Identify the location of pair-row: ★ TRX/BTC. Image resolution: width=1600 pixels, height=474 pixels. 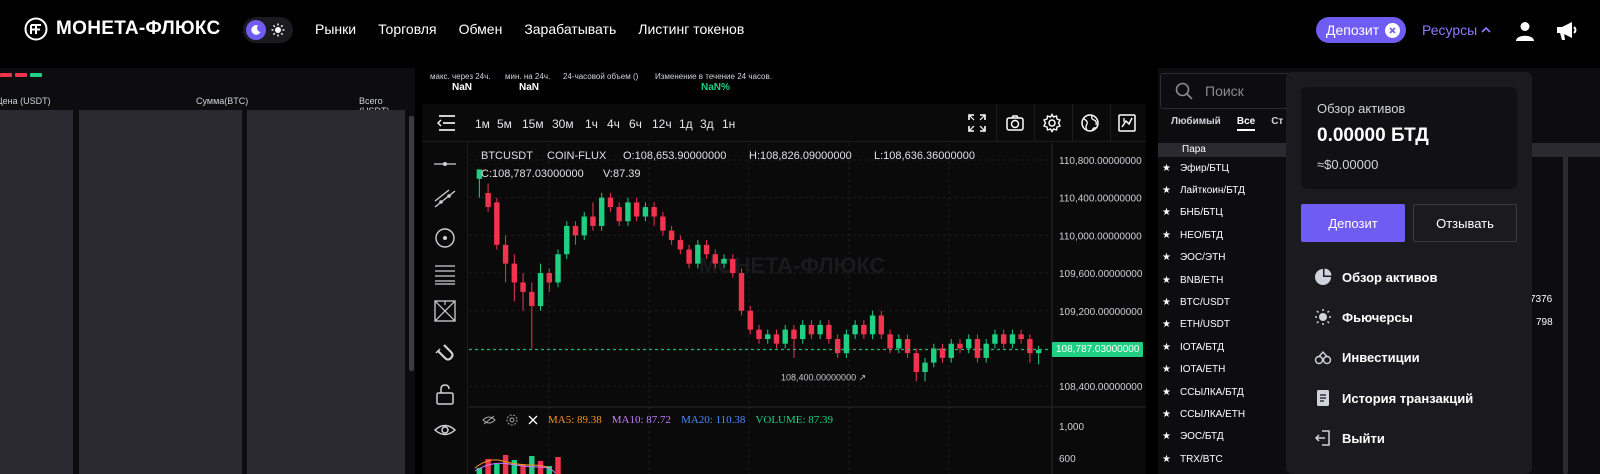
(1201, 459).